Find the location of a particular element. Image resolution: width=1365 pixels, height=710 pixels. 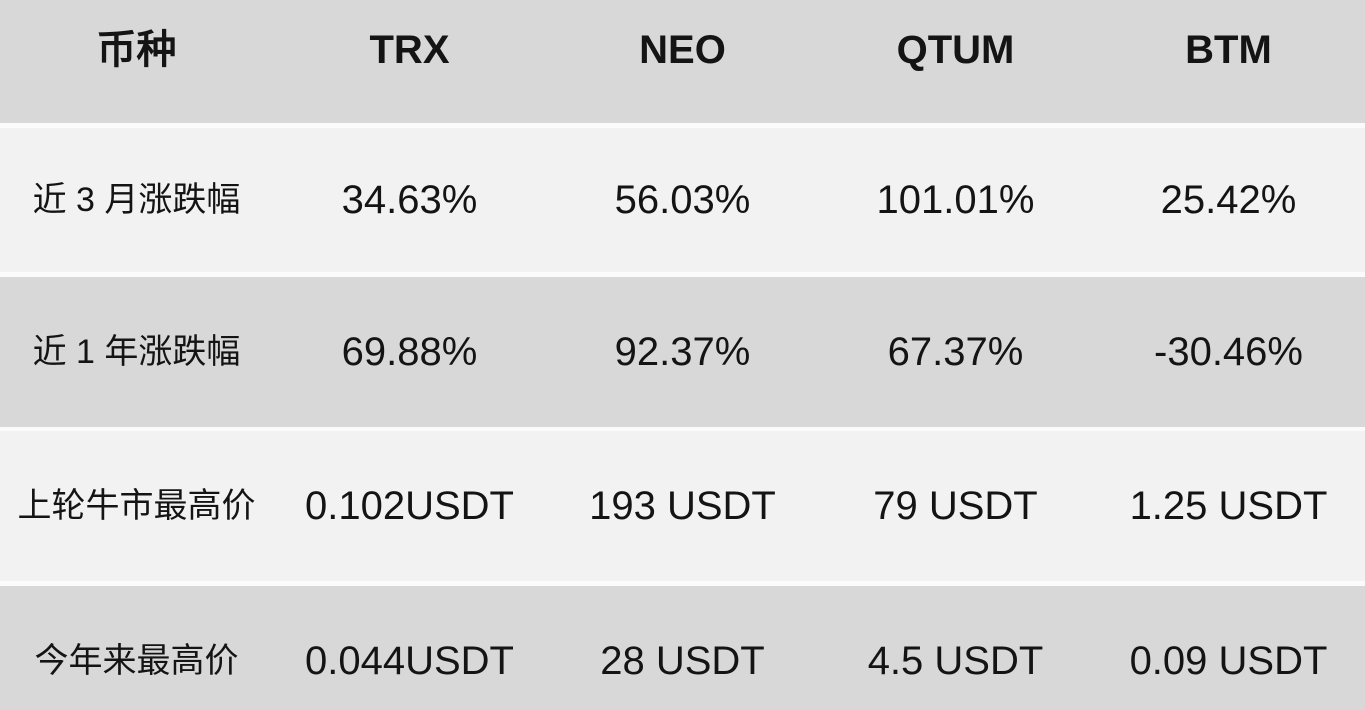

header-cell-qtum: QTUM is located at coordinates (955, 49).